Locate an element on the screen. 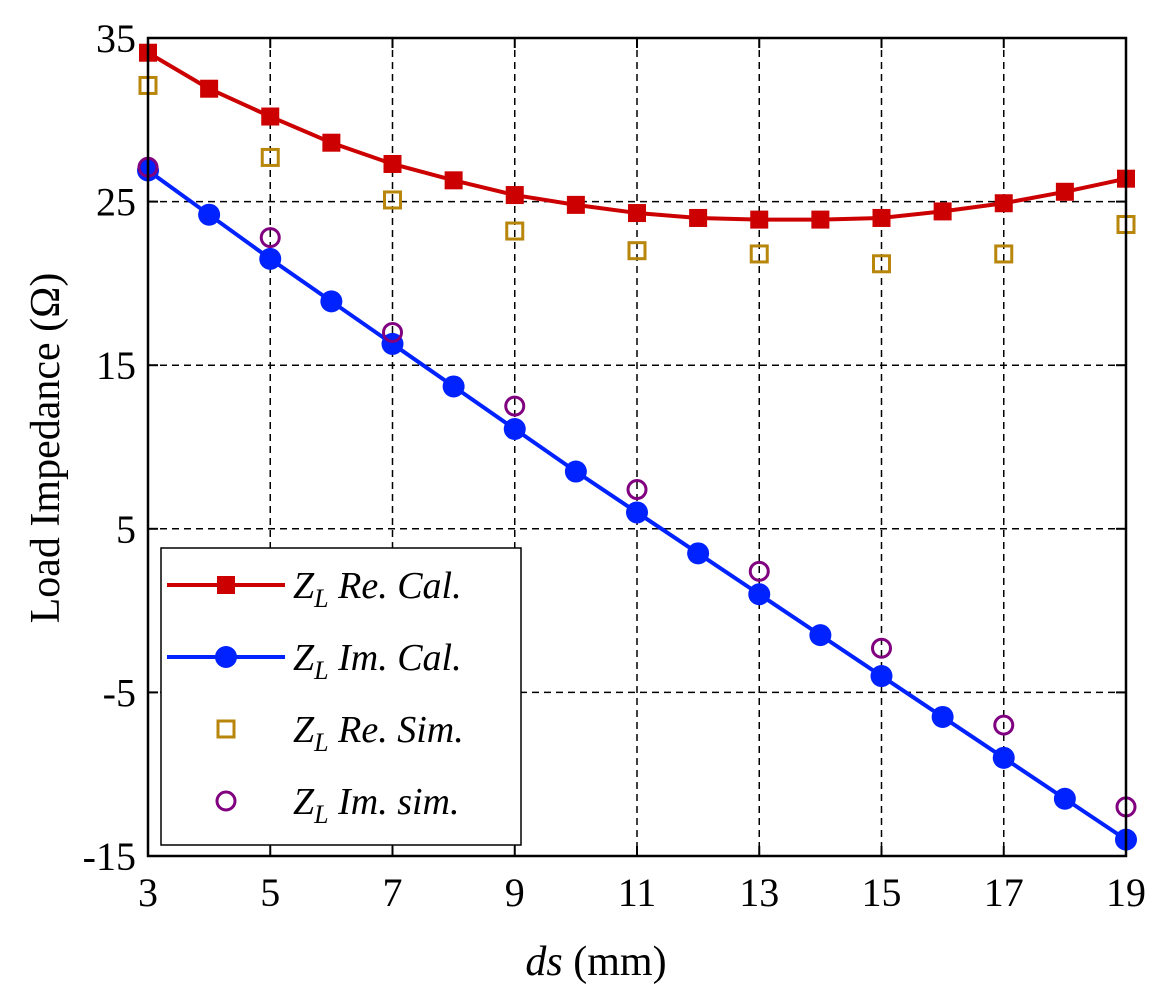 The image size is (1163, 987). x-axis-label-symbol: ds is located at coordinates (543, 962).